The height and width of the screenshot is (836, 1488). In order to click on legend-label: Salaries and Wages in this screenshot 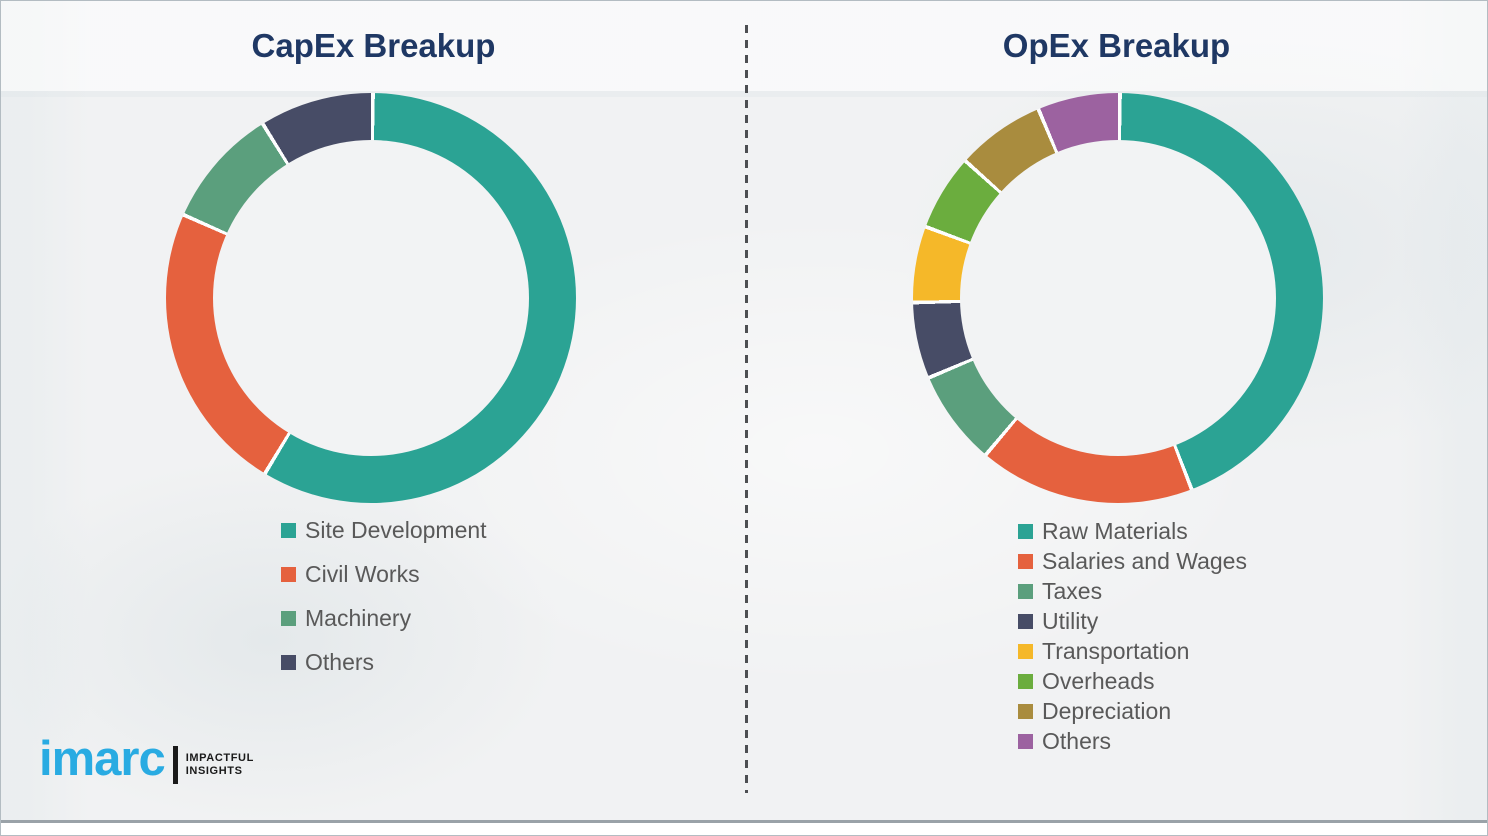, I will do `click(1144, 560)`.